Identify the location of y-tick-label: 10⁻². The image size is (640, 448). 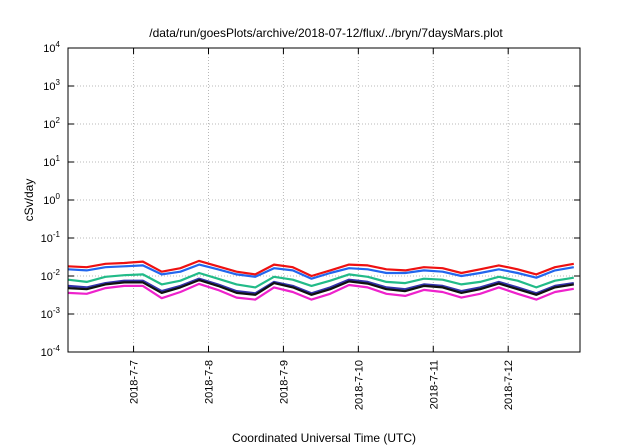
(51, 275).